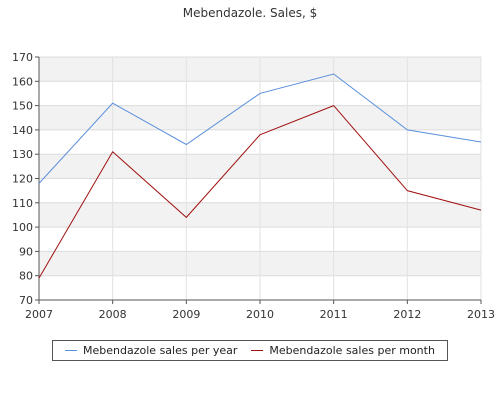 The height and width of the screenshot is (400, 500). I want to click on y-tick-label: 120, so click(22, 179).